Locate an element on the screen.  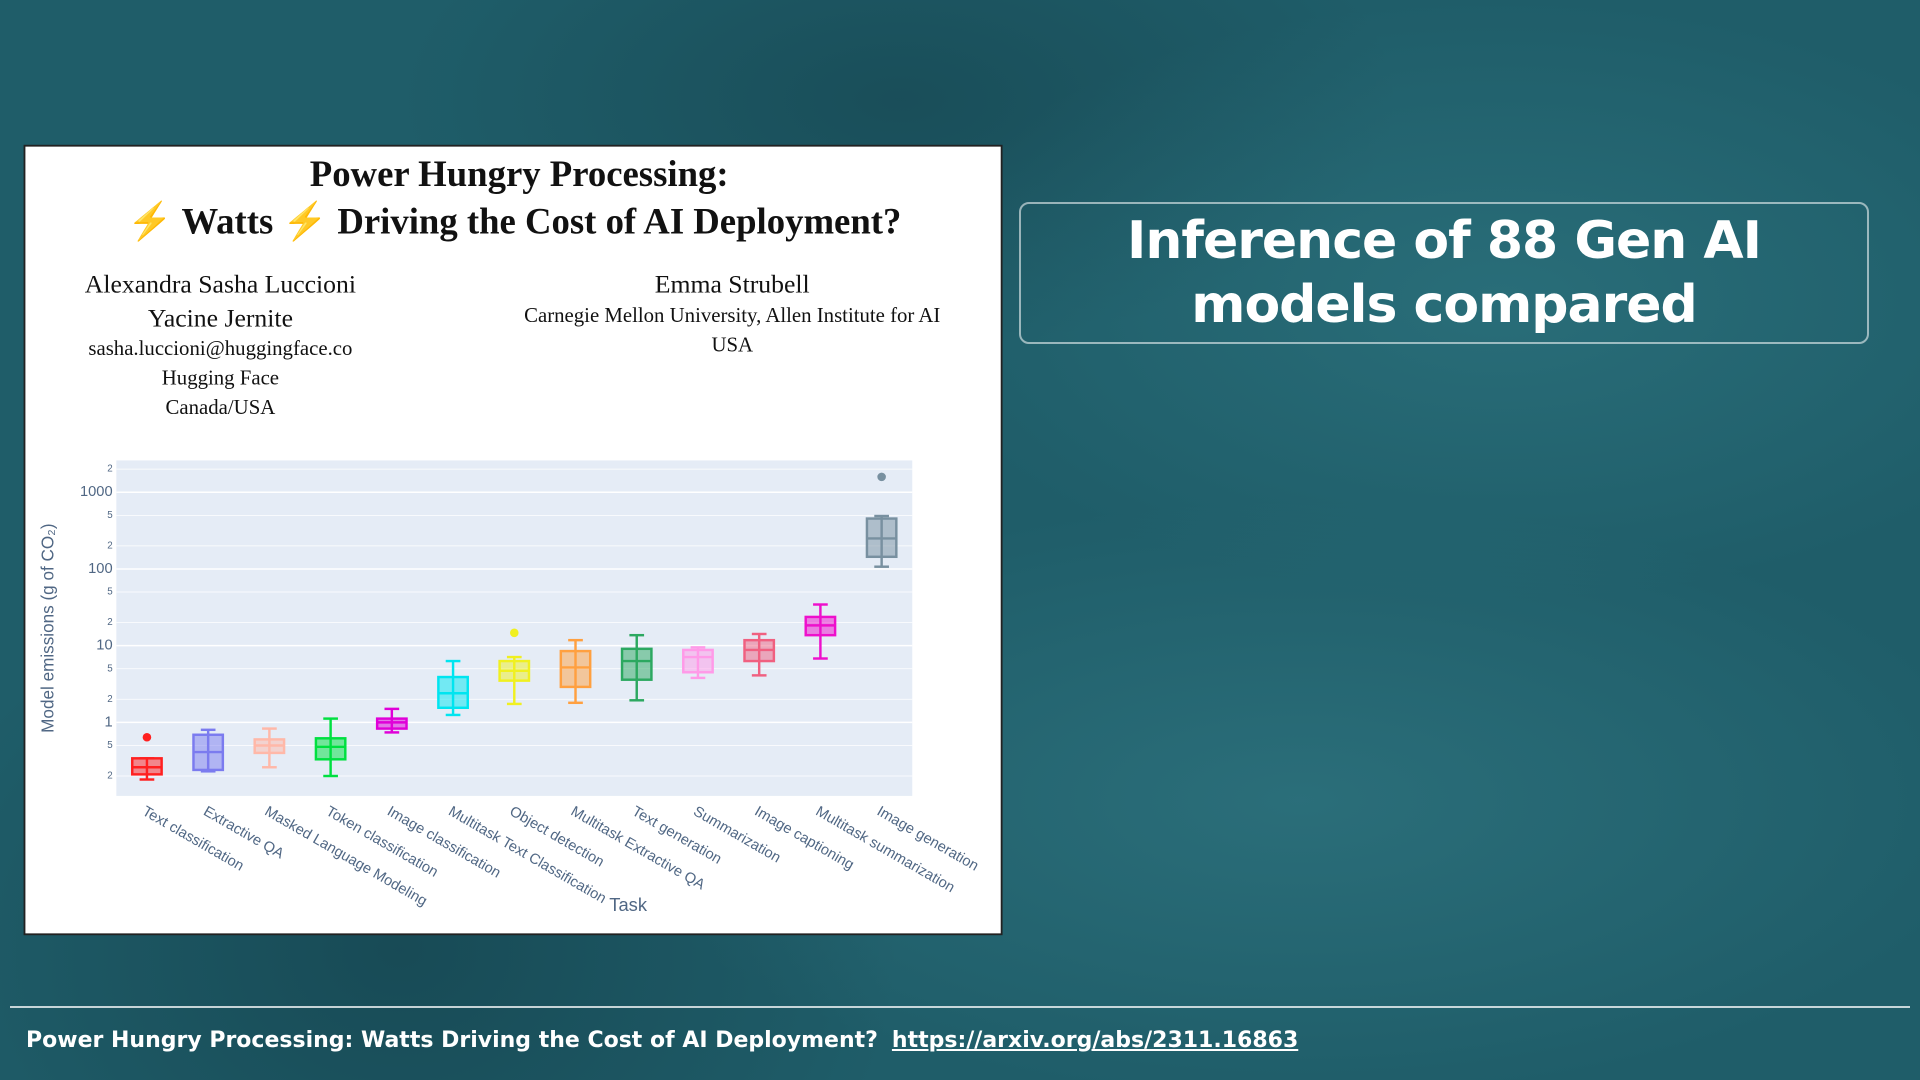
author-line: USA is located at coordinates (732, 344).